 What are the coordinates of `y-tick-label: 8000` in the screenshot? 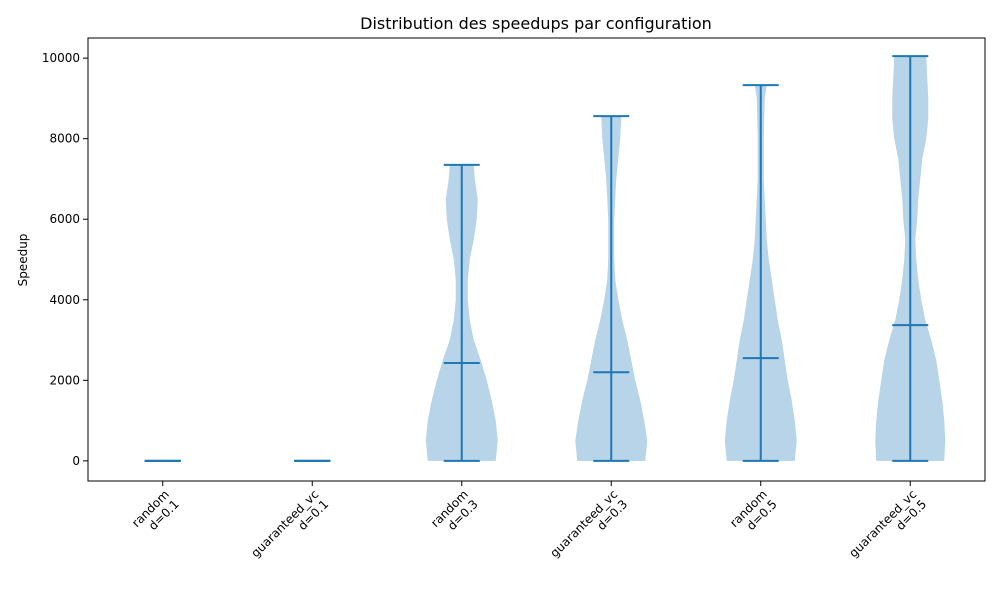 It's located at (64, 139).